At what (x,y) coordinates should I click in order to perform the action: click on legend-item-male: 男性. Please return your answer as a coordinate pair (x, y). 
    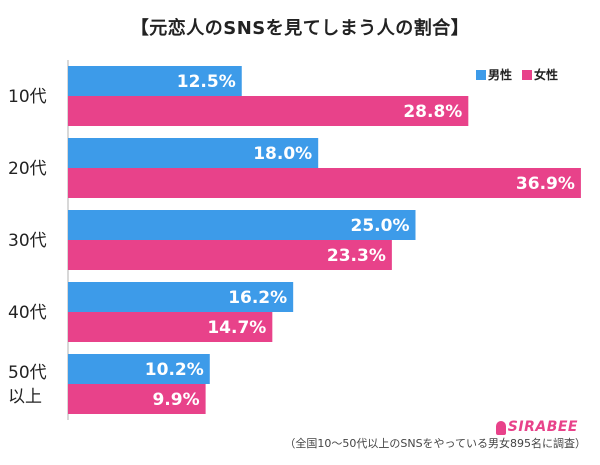
    Looking at the image, I should click on (493, 74).